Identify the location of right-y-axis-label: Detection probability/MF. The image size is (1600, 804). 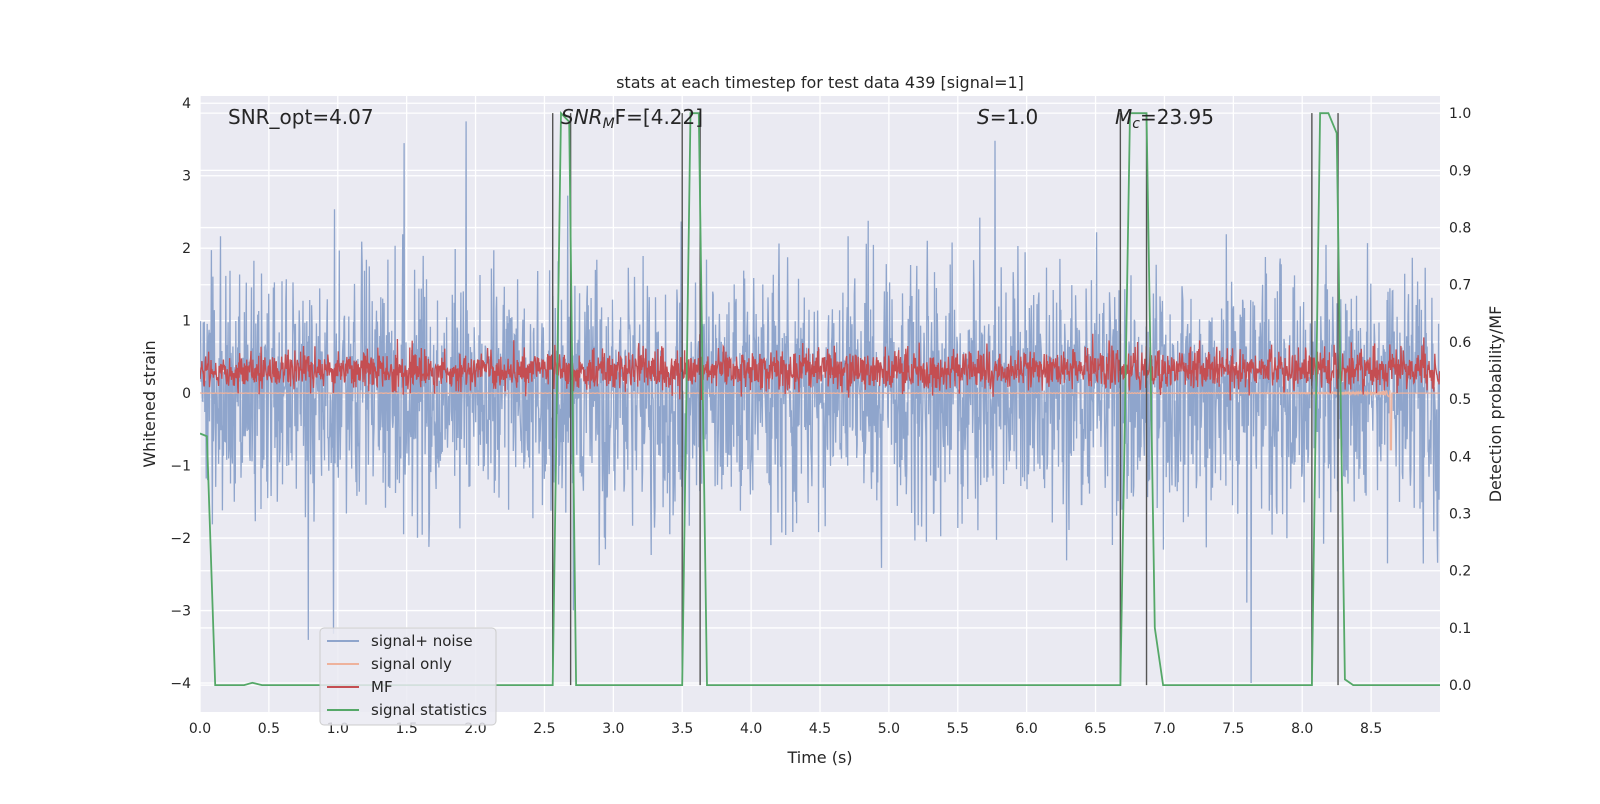
(1495, 404).